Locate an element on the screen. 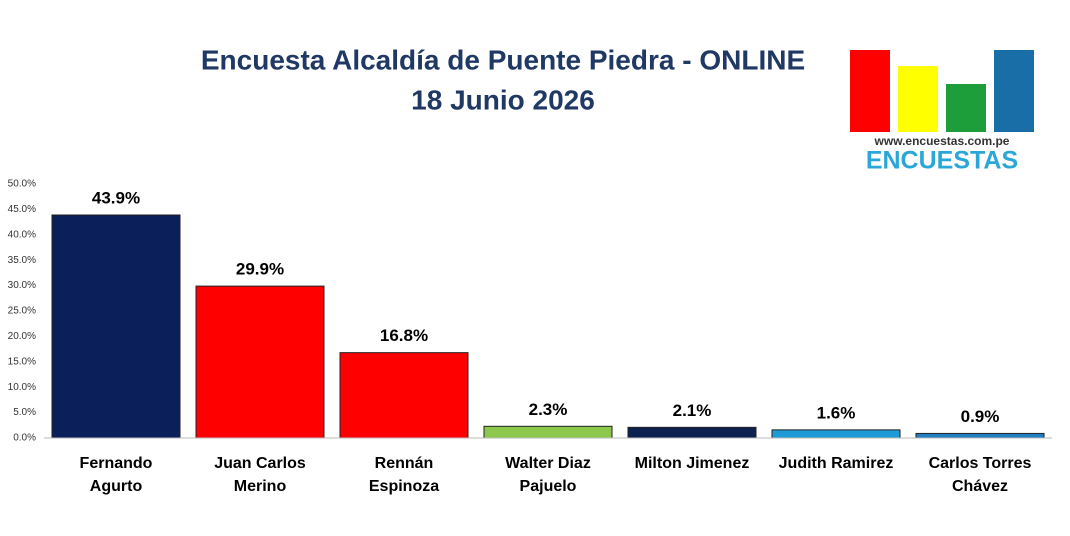 The image size is (1070, 536). value-label: 29.9% is located at coordinates (260, 269).